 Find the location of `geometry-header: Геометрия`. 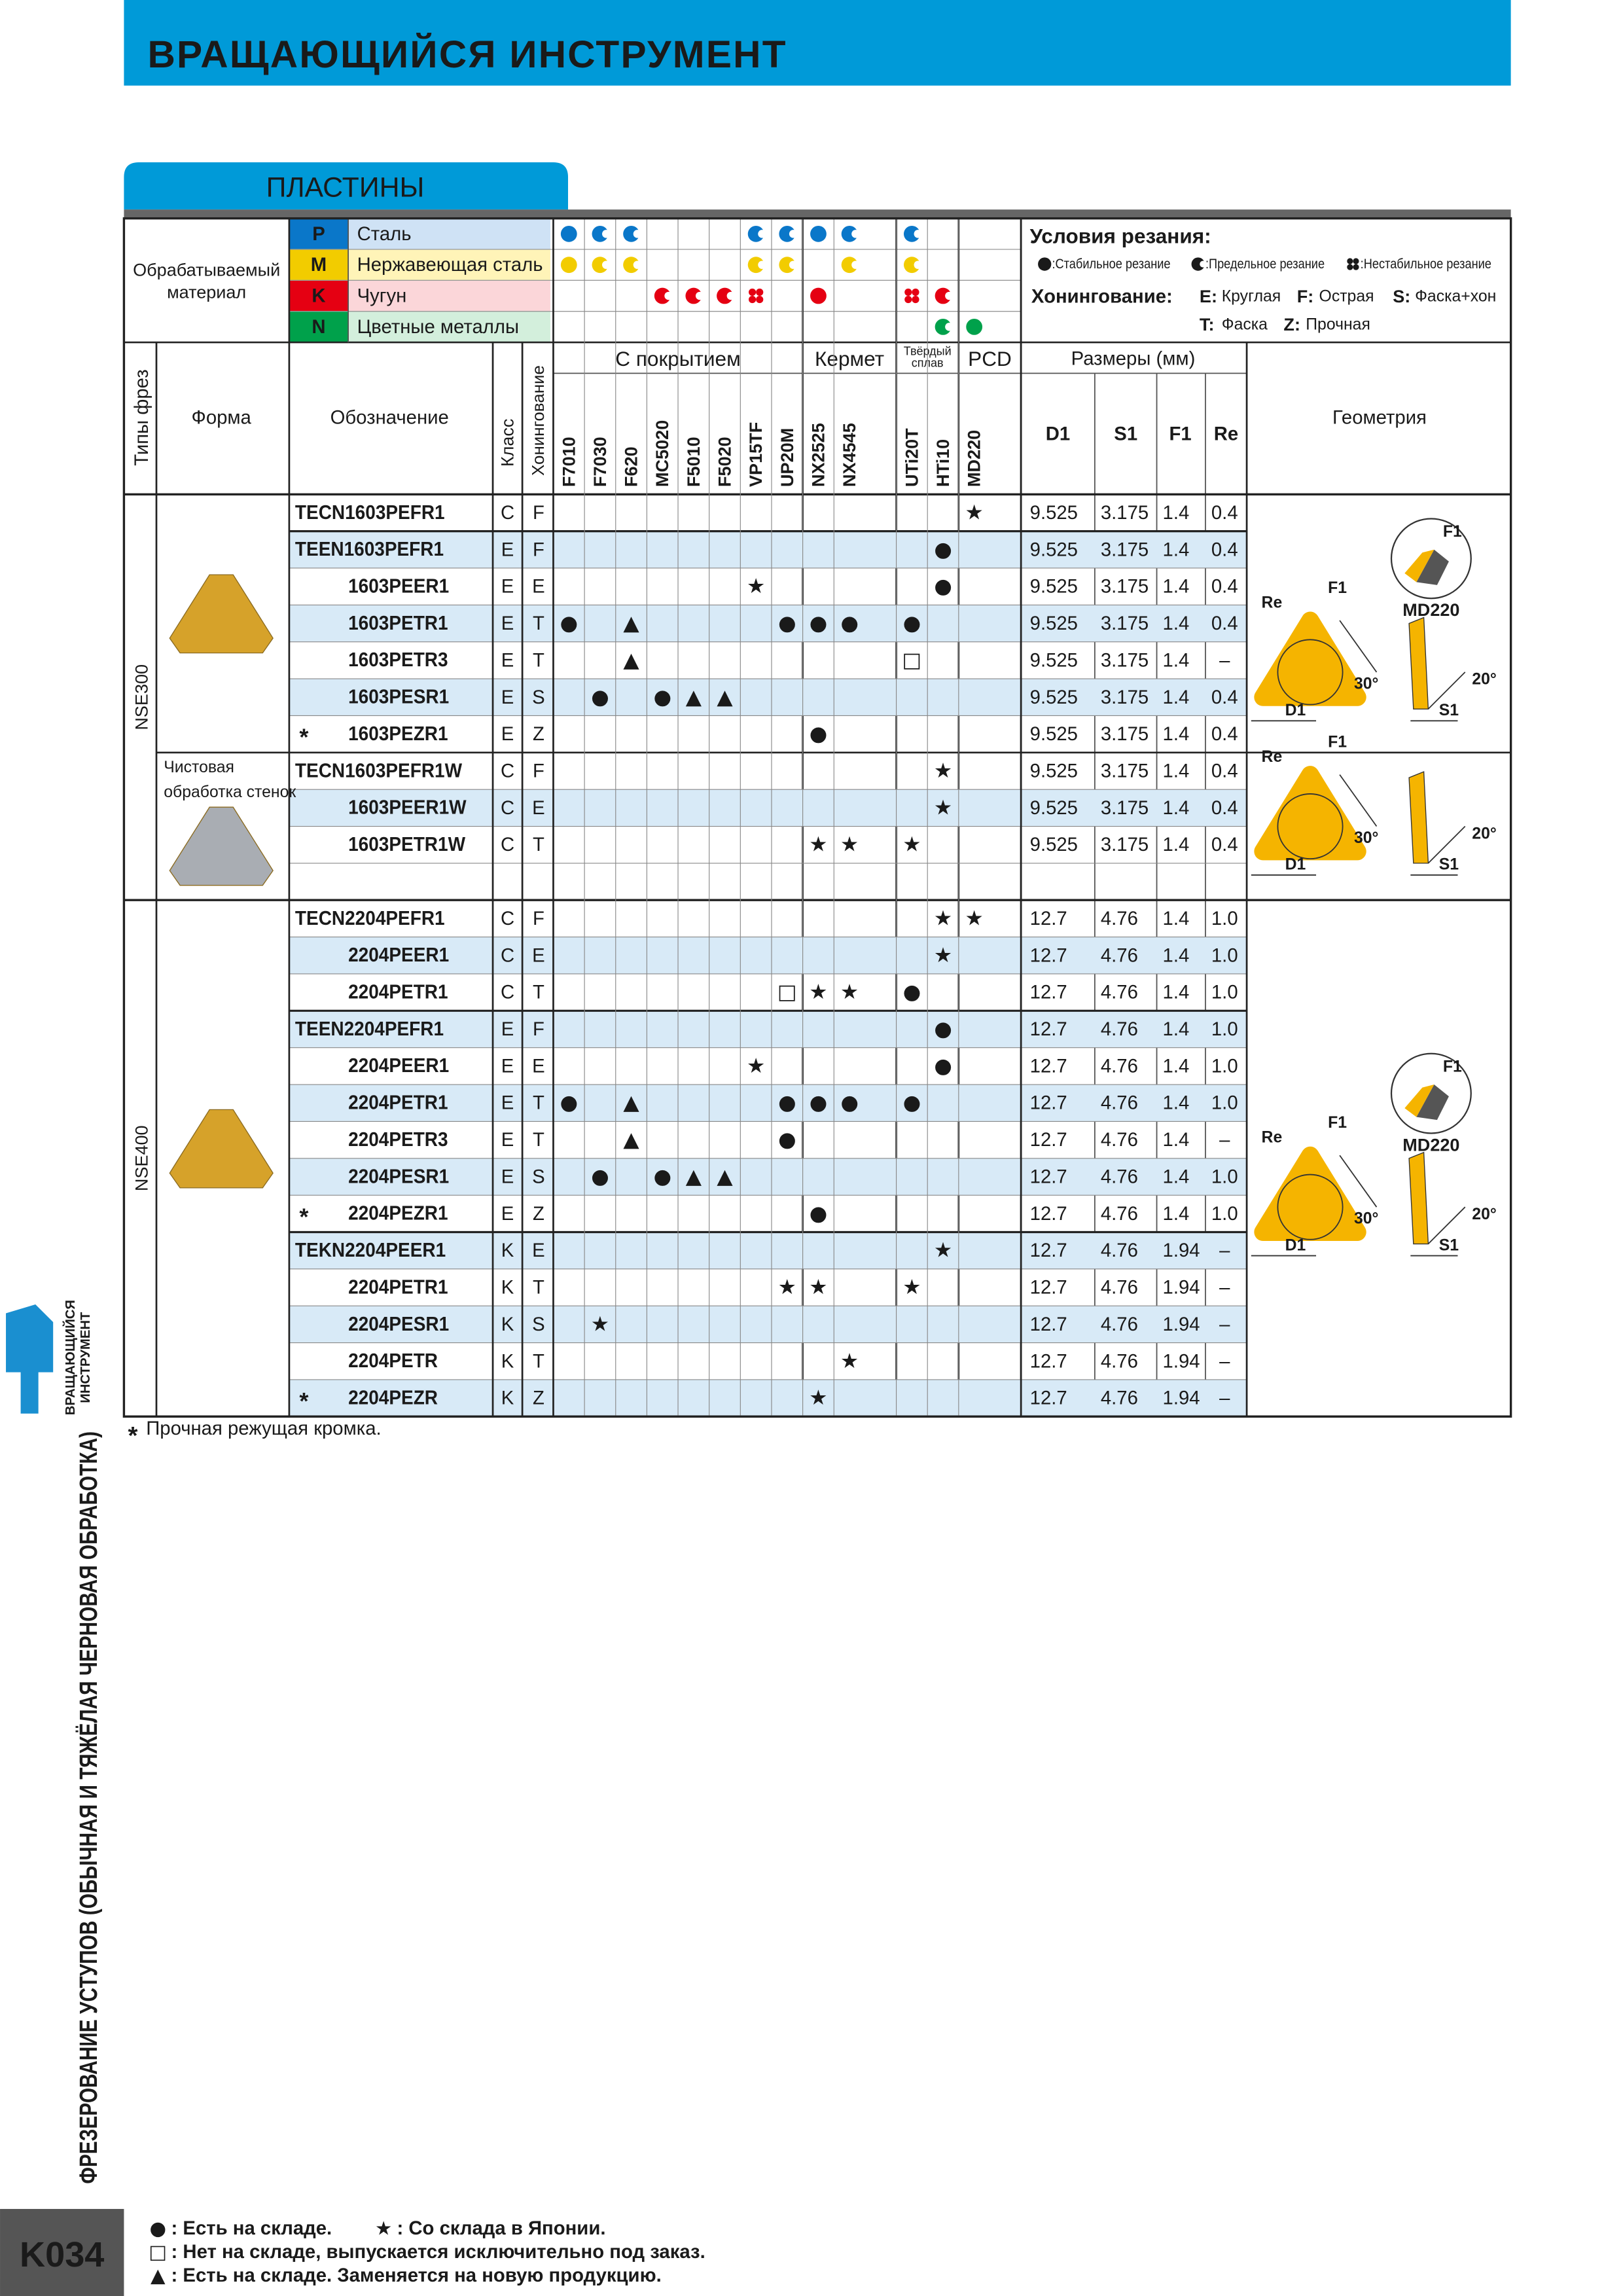

geometry-header: Геометрия is located at coordinates (1380, 418).